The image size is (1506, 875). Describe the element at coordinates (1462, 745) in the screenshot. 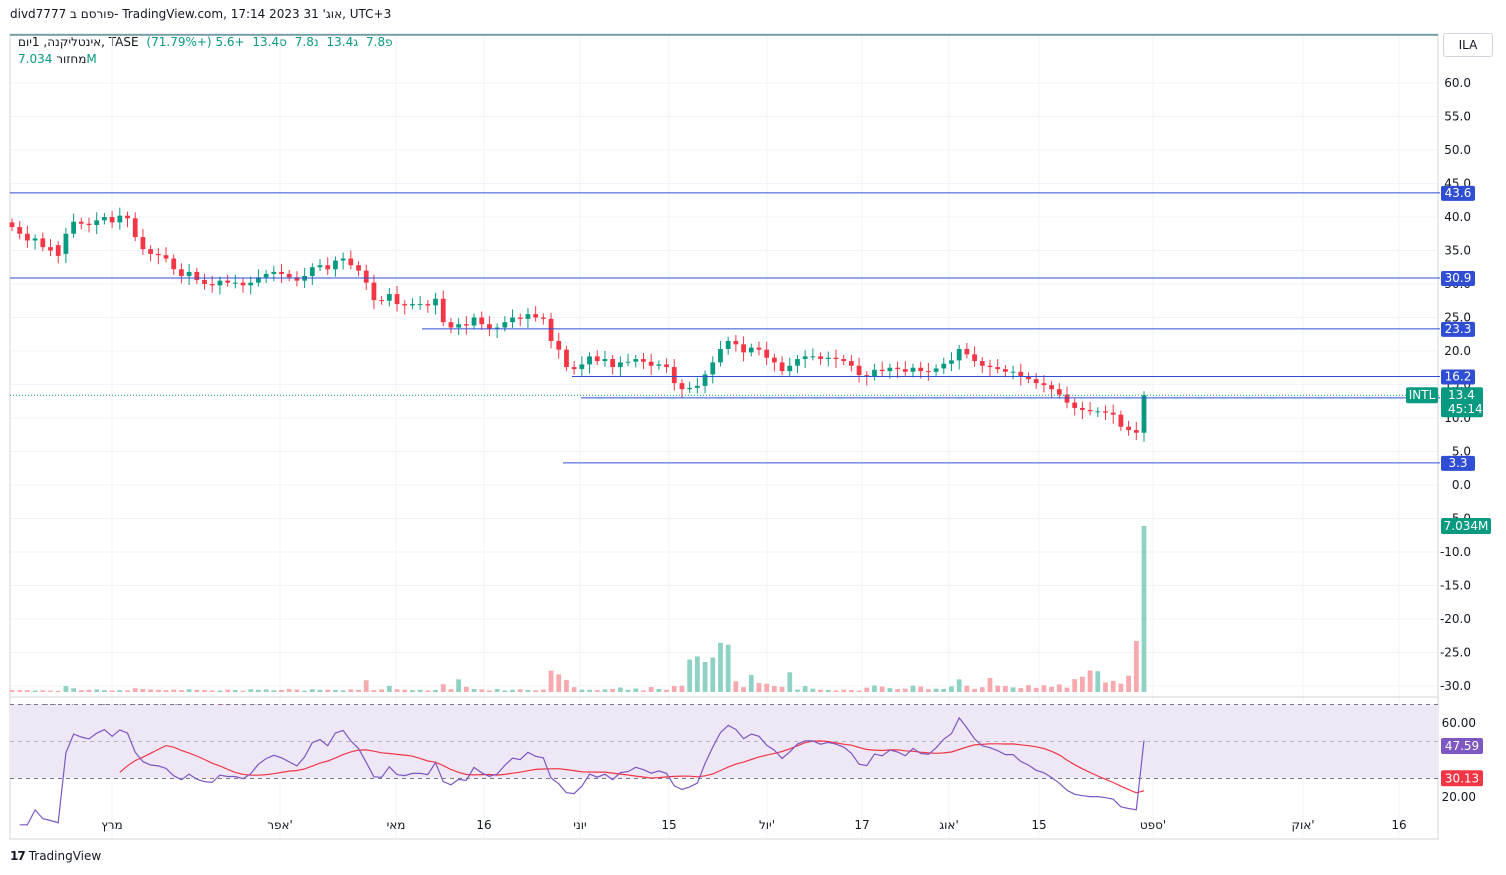

I see `rsi-tag` at that location.